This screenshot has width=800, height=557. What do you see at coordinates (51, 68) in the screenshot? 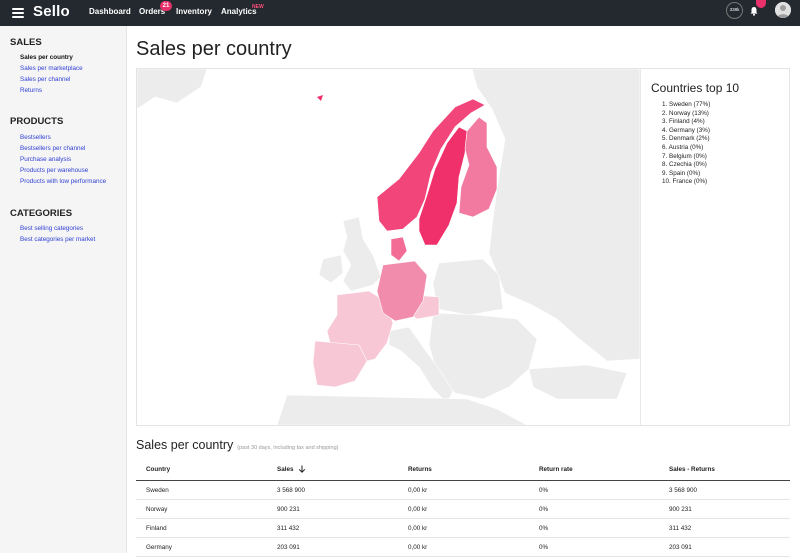
I see `sidebar-item-sales-per-marketplace: Sales per marketplace` at bounding box center [51, 68].